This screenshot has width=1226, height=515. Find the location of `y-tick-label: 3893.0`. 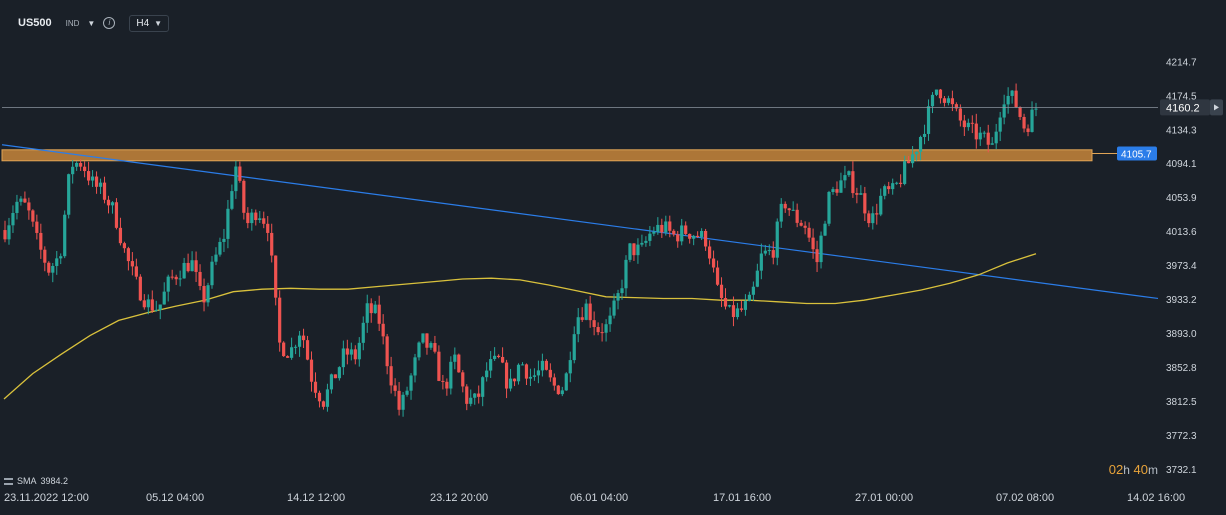

y-tick-label: 3893.0 is located at coordinates (1181, 334).